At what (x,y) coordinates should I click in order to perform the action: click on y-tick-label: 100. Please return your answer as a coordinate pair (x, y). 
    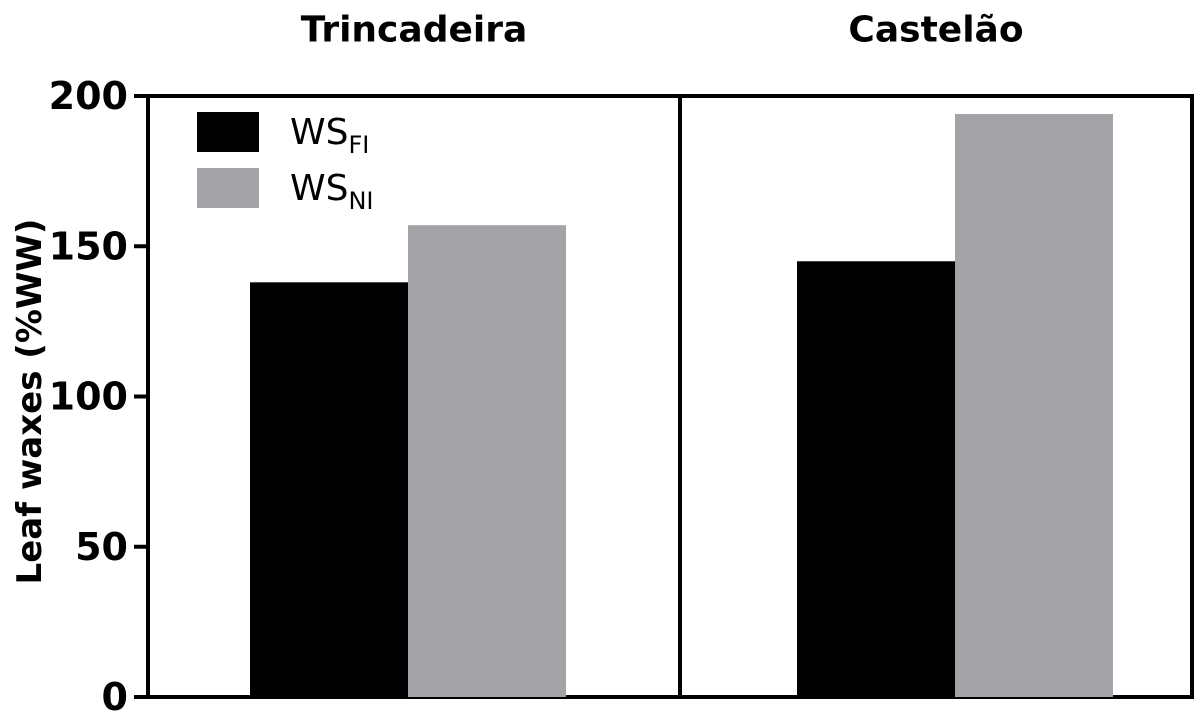
    Looking at the image, I should click on (88, 397).